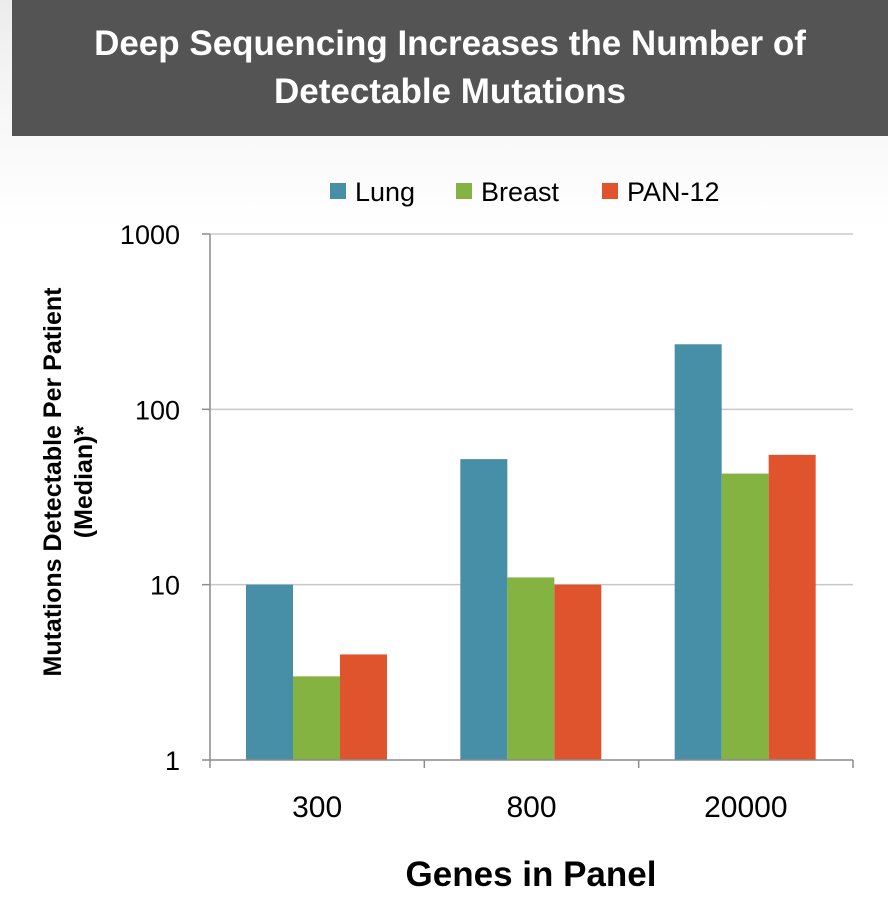 The image size is (888, 903). I want to click on legend-swatch-breast, so click(464, 191).